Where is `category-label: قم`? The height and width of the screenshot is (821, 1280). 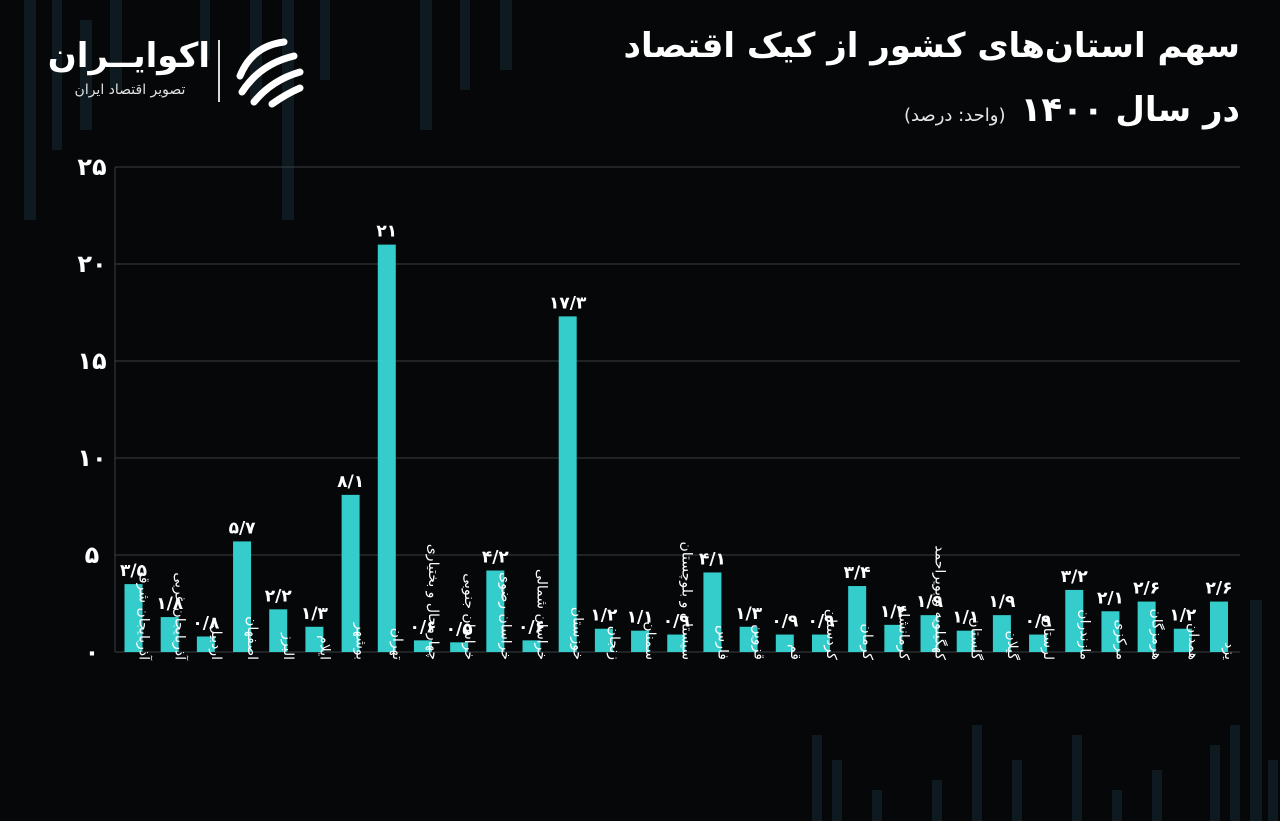
category-label: قم is located at coordinates (795, 652).